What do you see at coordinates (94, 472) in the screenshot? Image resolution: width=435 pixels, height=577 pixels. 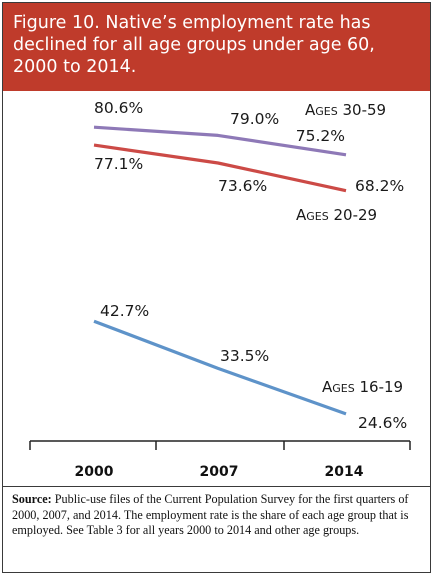 I see `x-tick-label: 2000` at bounding box center [94, 472].